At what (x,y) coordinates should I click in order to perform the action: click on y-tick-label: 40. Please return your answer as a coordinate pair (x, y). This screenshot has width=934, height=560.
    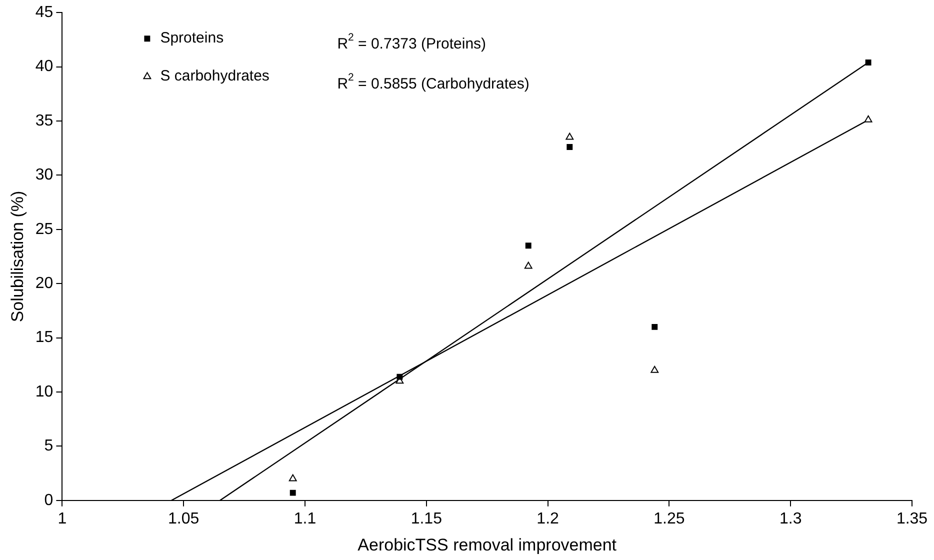
    Looking at the image, I should click on (44, 67).